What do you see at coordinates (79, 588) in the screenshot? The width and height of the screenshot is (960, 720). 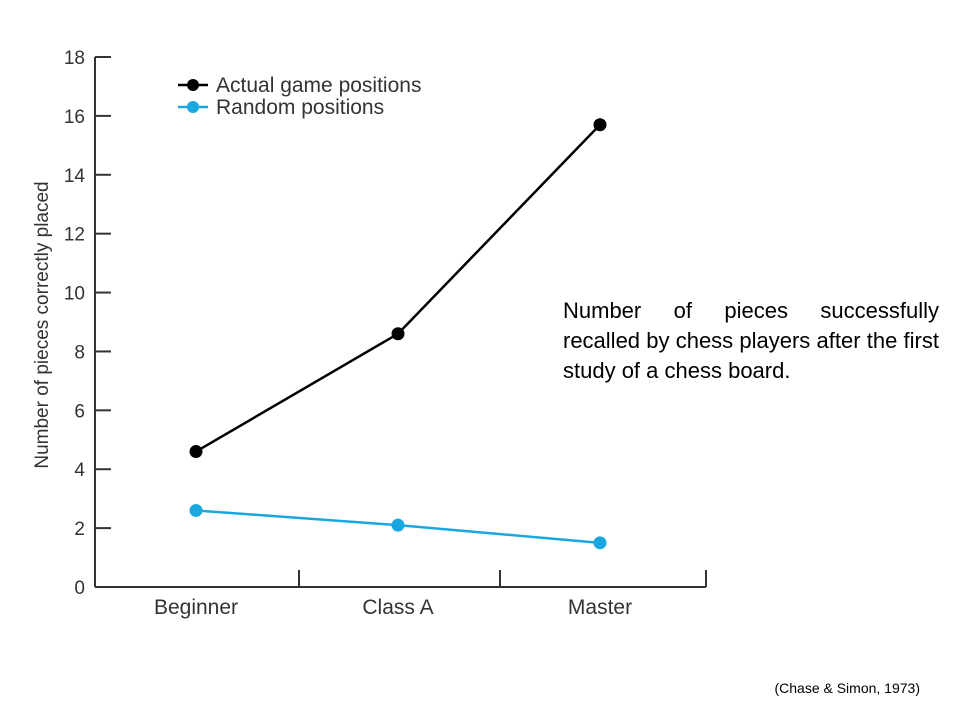 I see `y-tick-label: 0` at bounding box center [79, 588].